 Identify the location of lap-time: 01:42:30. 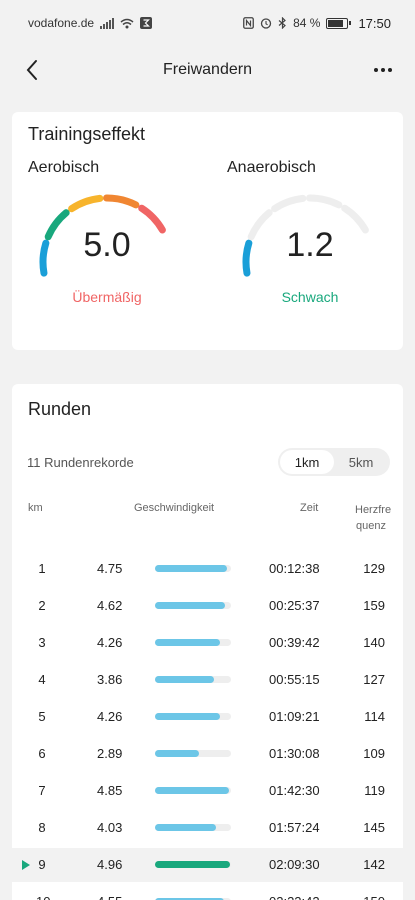
(294, 790).